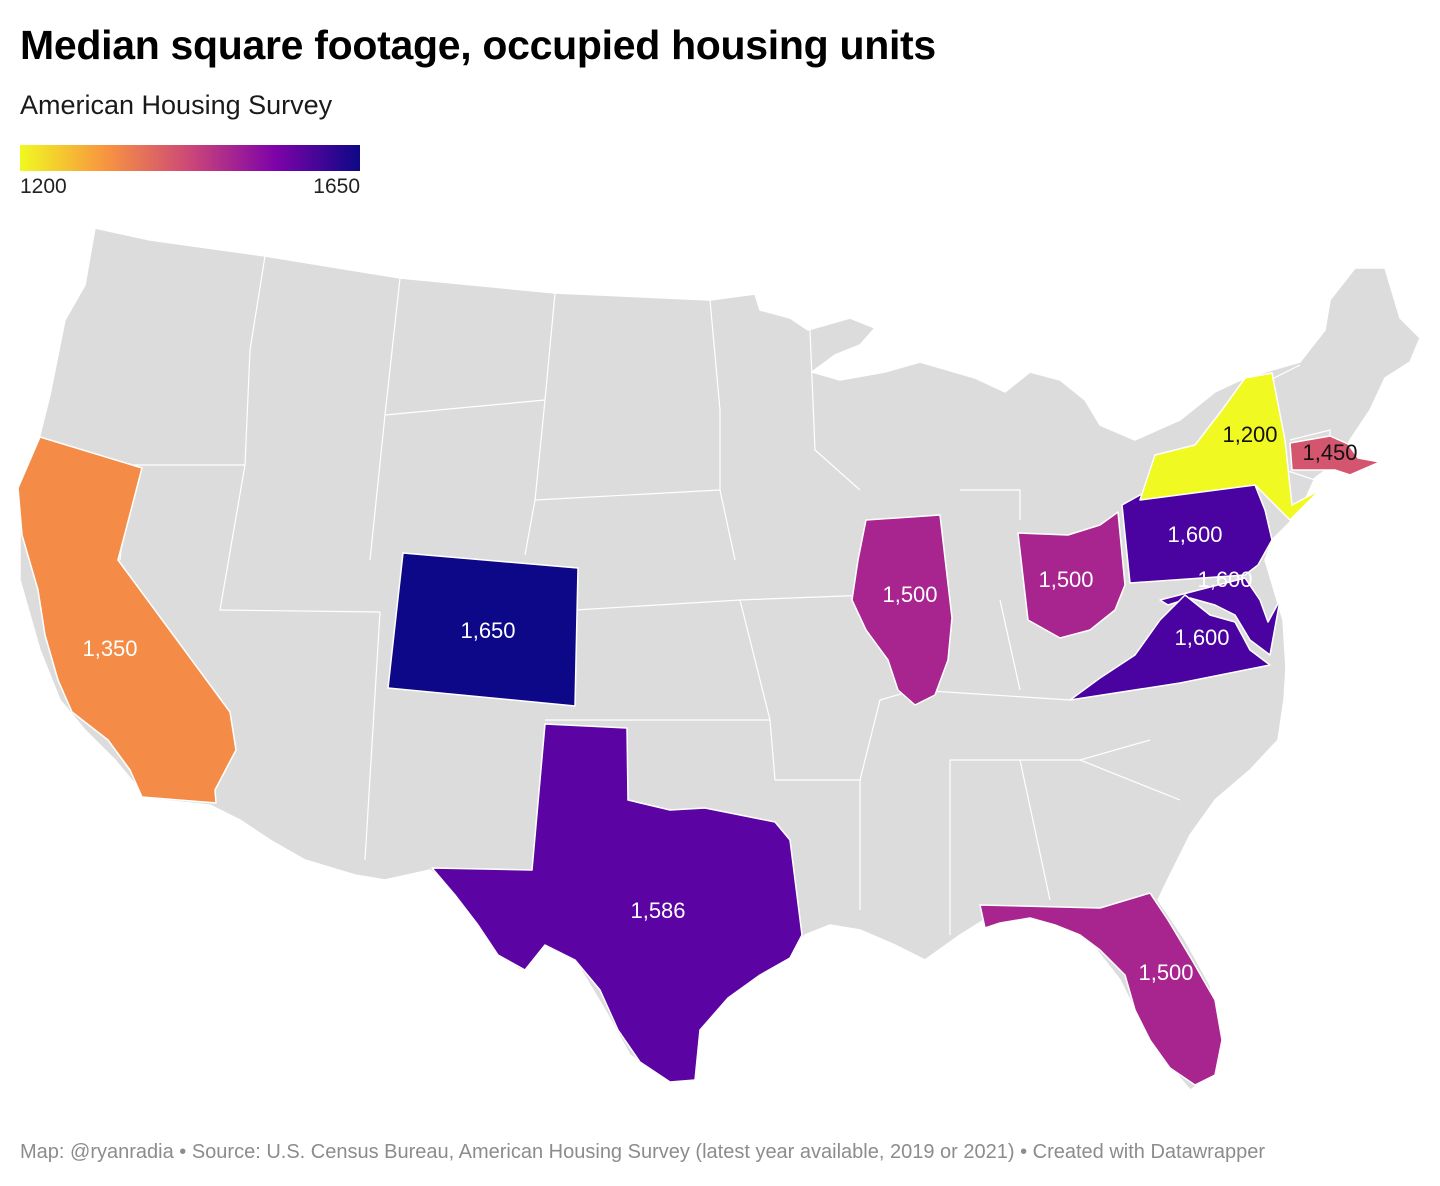 Image resolution: width=1440 pixels, height=1186 pixels. I want to click on state-ohio, so click(1071, 575).